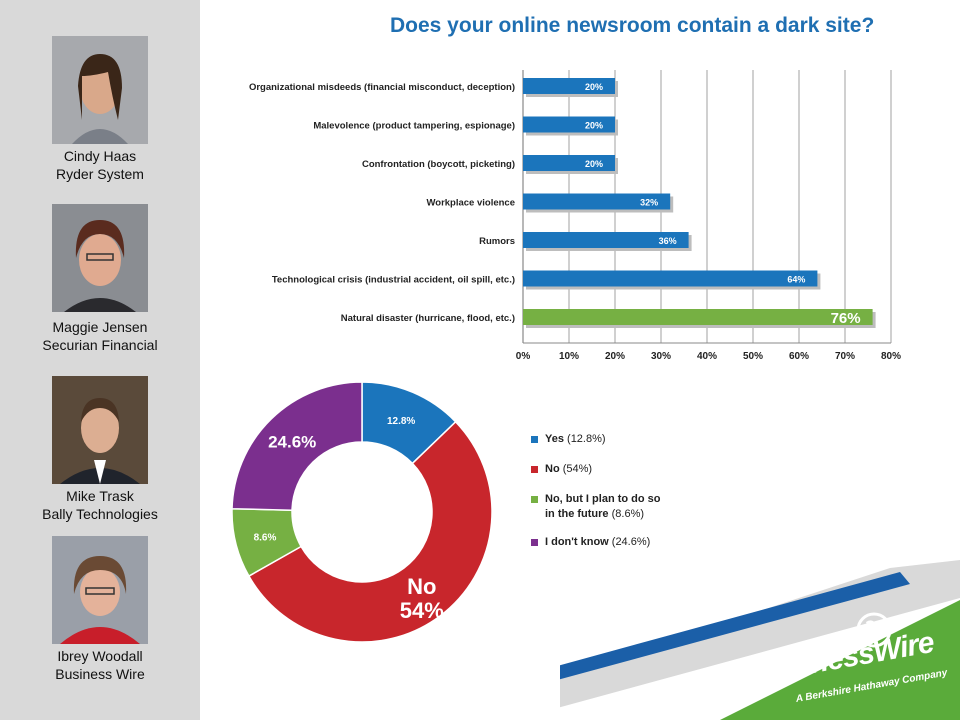 The height and width of the screenshot is (720, 960). What do you see at coordinates (100, 496) in the screenshot?
I see `speaker-name: Mike Trask` at bounding box center [100, 496].